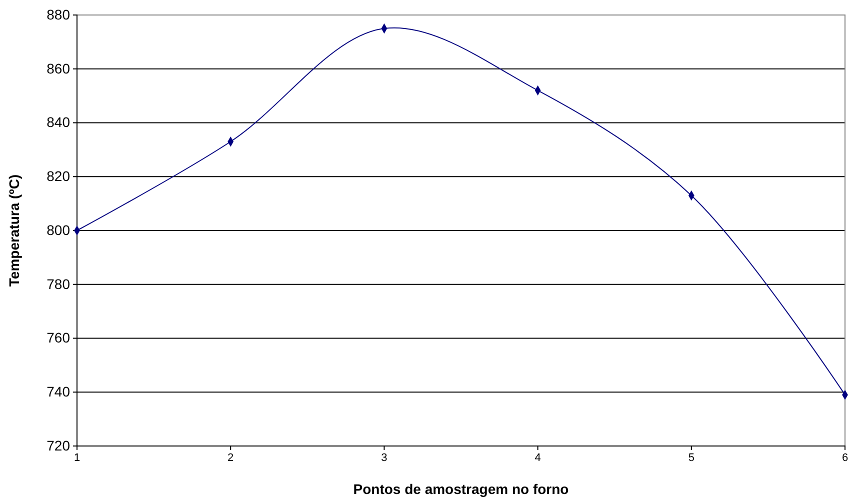 The width and height of the screenshot is (851, 500). What do you see at coordinates (58, 68) in the screenshot?
I see `y-tick-label: 860` at bounding box center [58, 68].